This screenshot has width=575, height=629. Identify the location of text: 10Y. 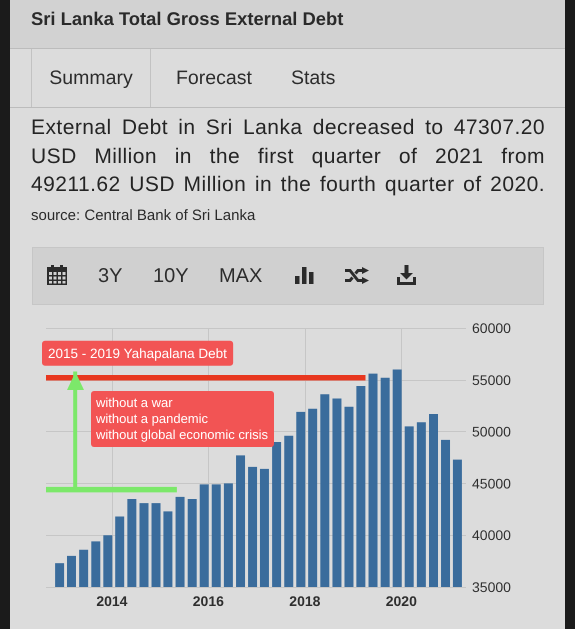
(171, 276).